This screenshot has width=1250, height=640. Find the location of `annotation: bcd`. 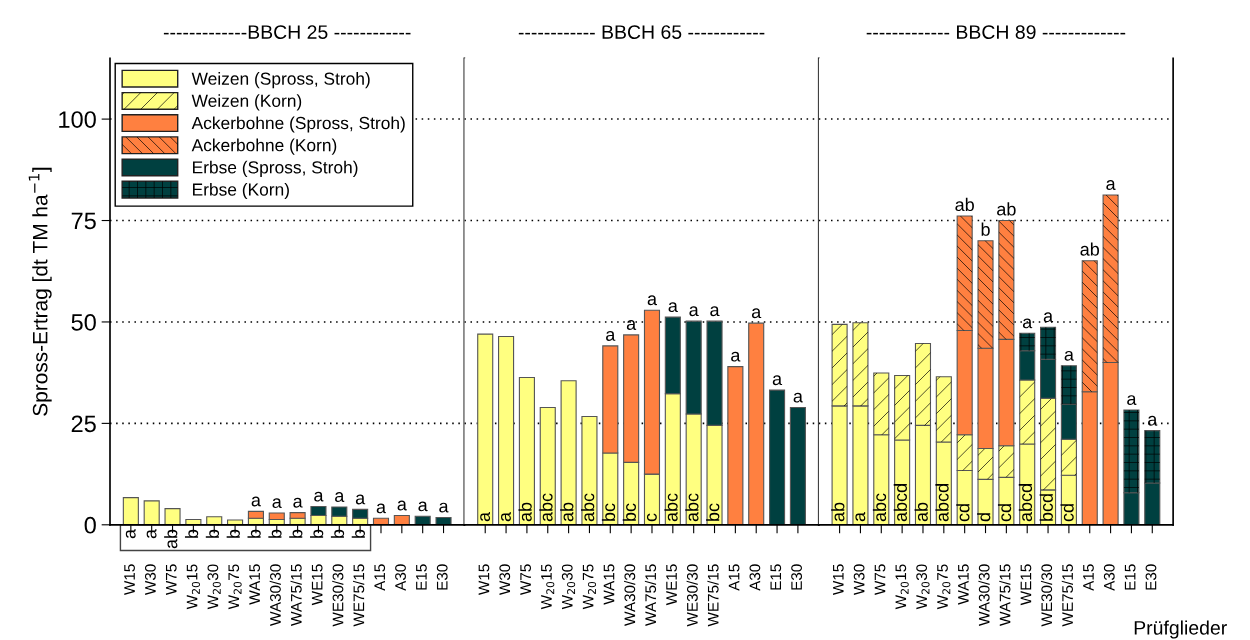

annotation: bcd is located at coordinates (1046, 507).